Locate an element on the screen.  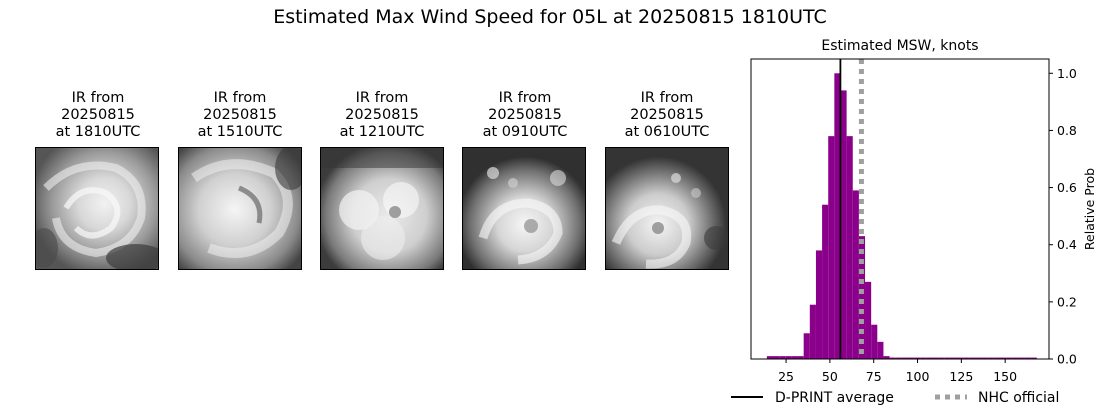
ir-panel-title-1: IR from 20250815 at 1810UTC is located at coordinates (98, 115).